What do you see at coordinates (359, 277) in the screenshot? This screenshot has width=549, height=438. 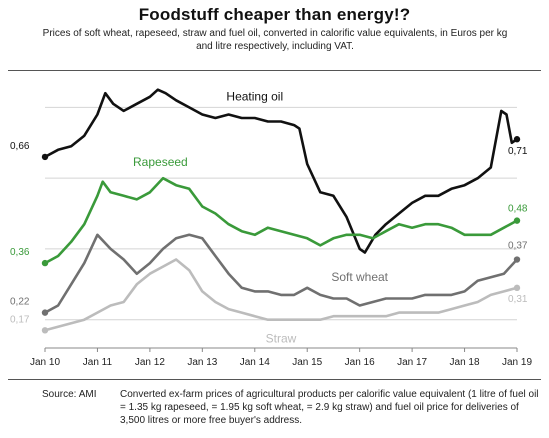 I see `soft-wheat-series-label: Soft wheat` at bounding box center [359, 277].